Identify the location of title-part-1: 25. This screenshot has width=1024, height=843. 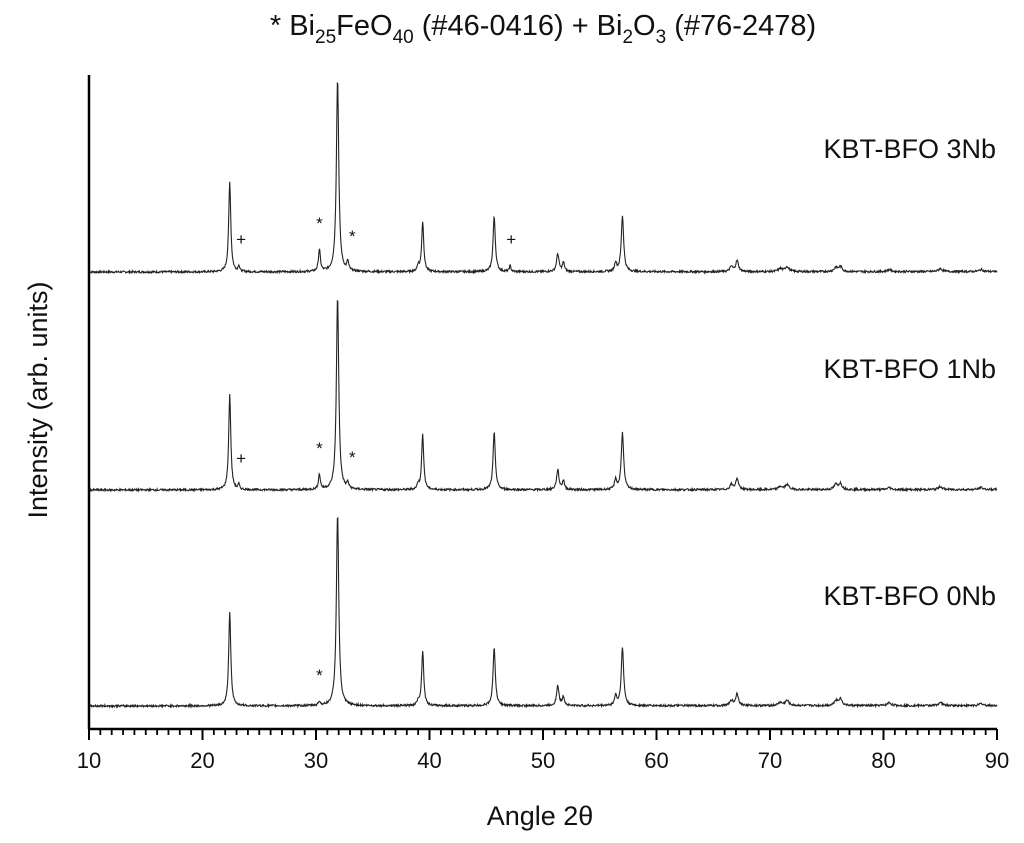
(325, 37).